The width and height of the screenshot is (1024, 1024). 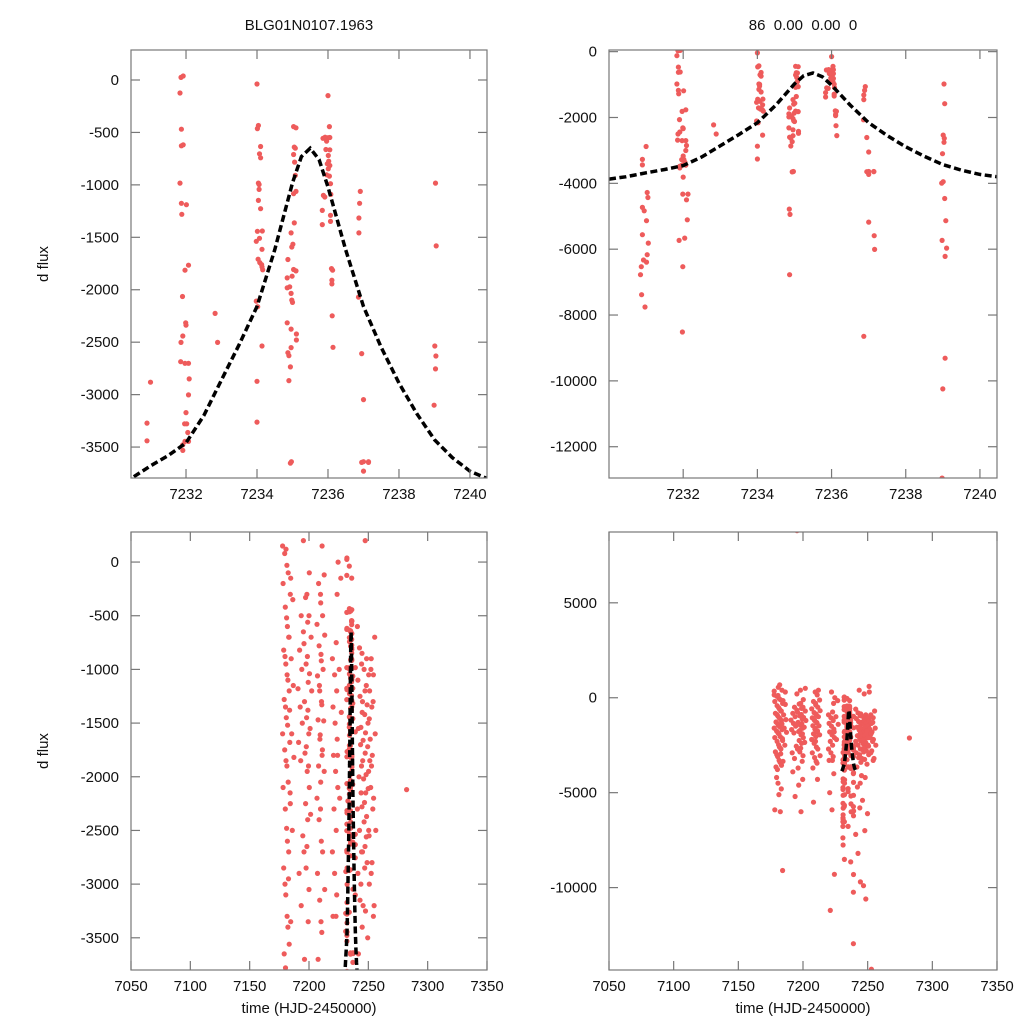 What do you see at coordinates (793, 264) in the screenshot?
I see `observation-points` at bounding box center [793, 264].